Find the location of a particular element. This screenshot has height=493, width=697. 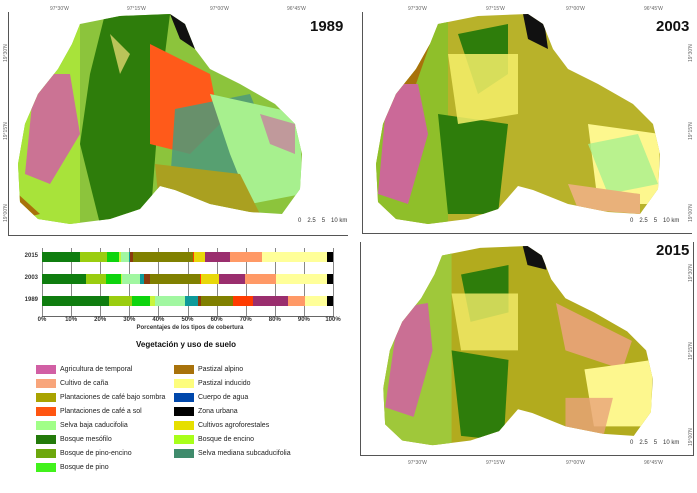

stacked-bar-2003 is located at coordinates (187, 279).